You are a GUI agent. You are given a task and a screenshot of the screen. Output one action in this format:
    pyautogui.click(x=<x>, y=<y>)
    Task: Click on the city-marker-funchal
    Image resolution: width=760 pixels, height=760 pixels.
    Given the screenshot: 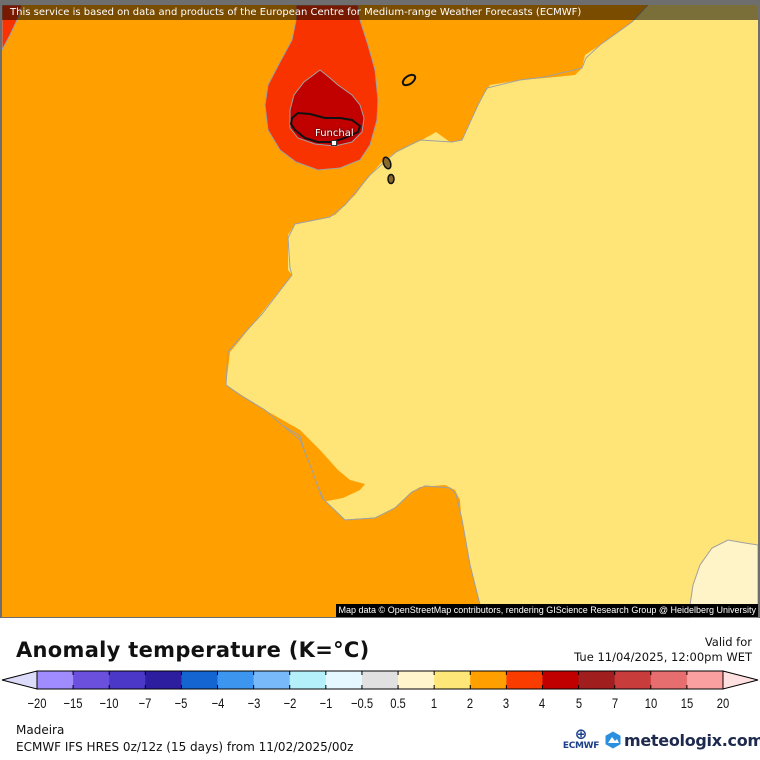 What is the action you would take?
    pyautogui.click(x=334, y=143)
    